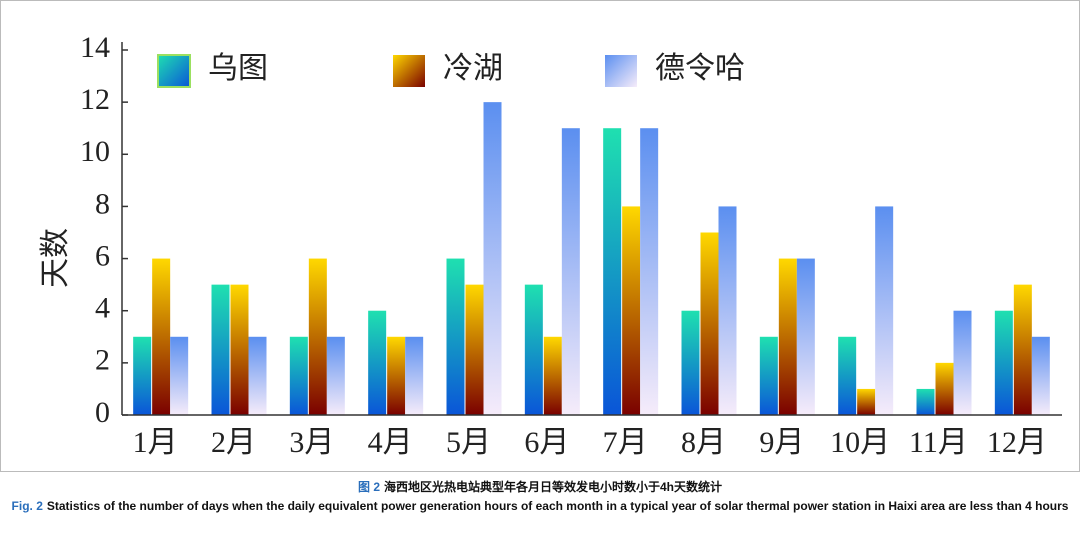 Image resolution: width=1081 pixels, height=534 pixels. Describe the element at coordinates (238, 68) in the screenshot. I see `legend-label: 乌图` at that location.